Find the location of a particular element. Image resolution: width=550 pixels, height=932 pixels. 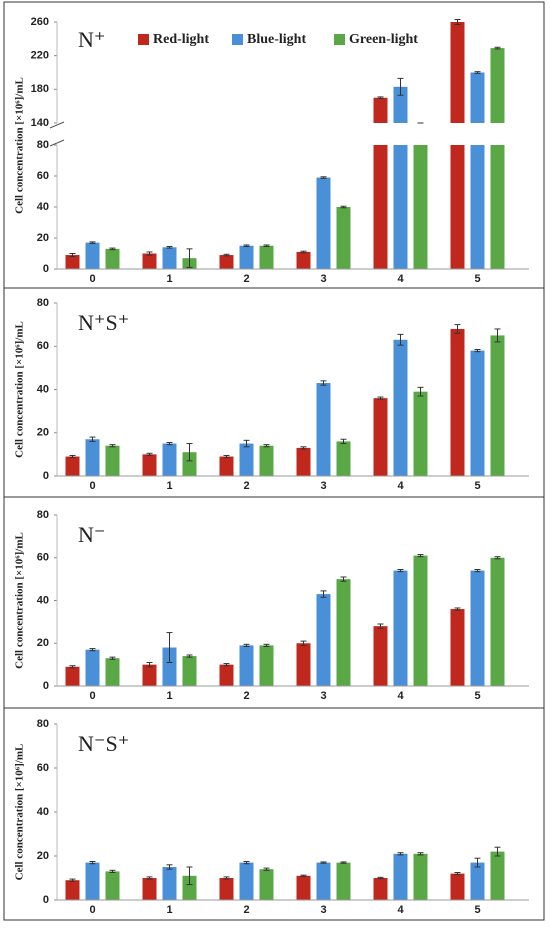

y-tick-label: 140 is located at coordinates (40, 123).